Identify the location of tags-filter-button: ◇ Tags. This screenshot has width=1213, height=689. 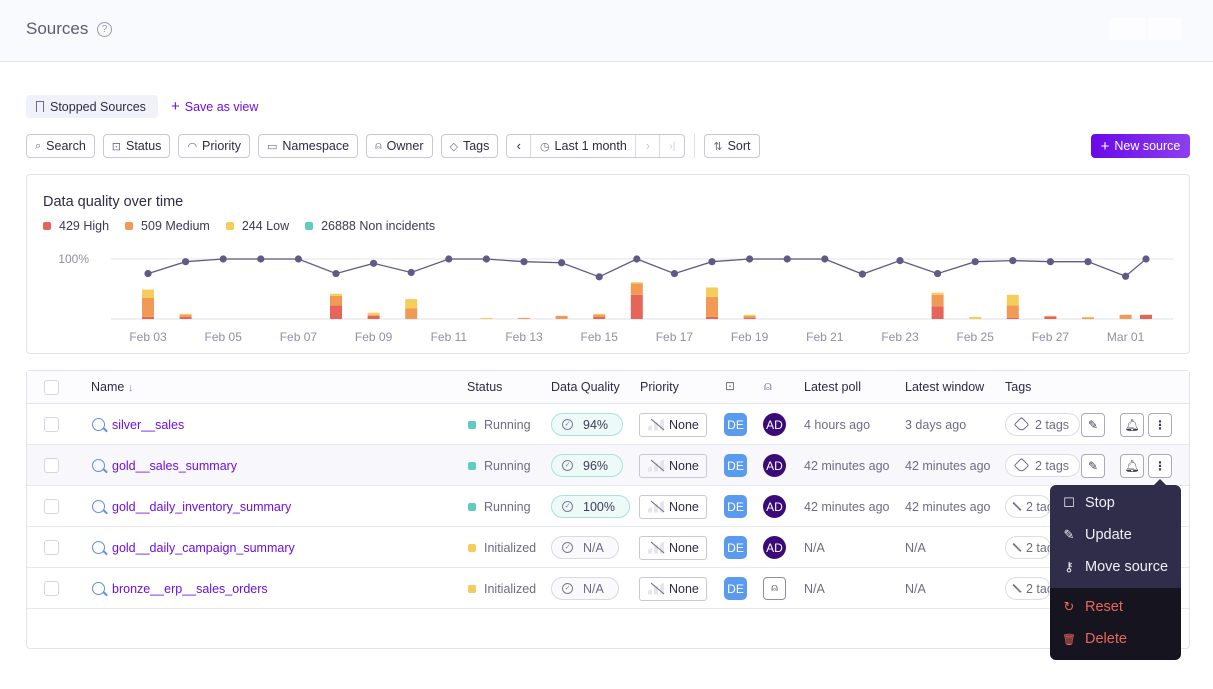
(469, 146).